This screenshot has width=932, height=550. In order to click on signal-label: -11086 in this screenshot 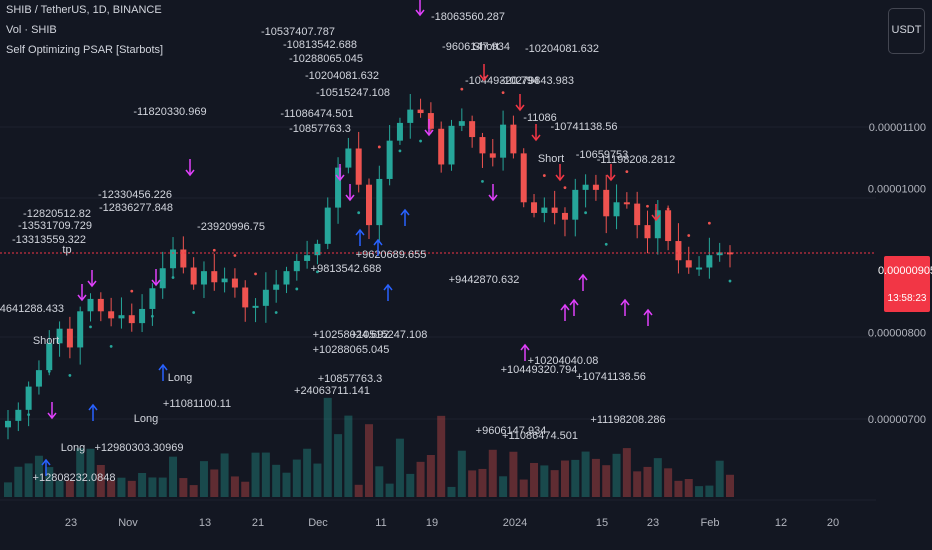, I will do `click(539, 118)`.